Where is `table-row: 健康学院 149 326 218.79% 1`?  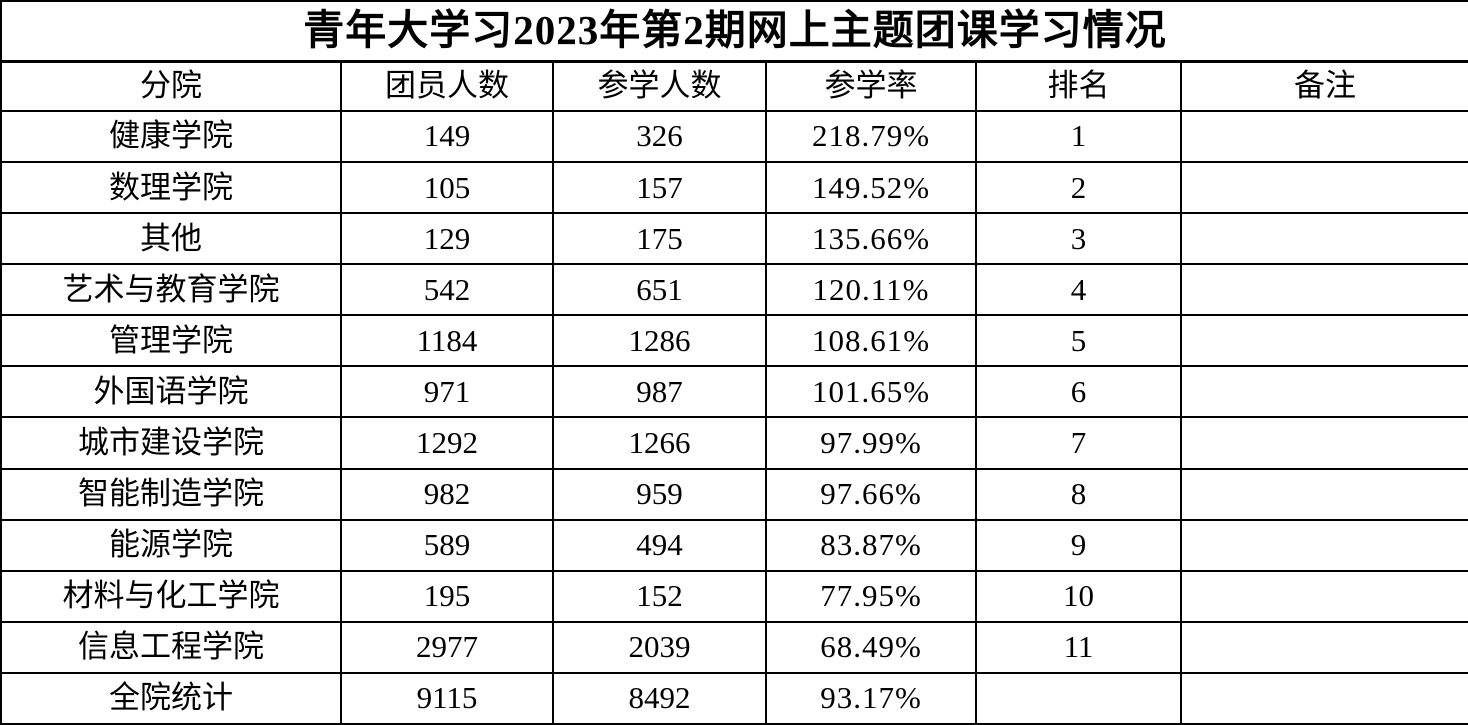 table-row: 健康学院 149 326 218.79% 1 is located at coordinates (734, 136).